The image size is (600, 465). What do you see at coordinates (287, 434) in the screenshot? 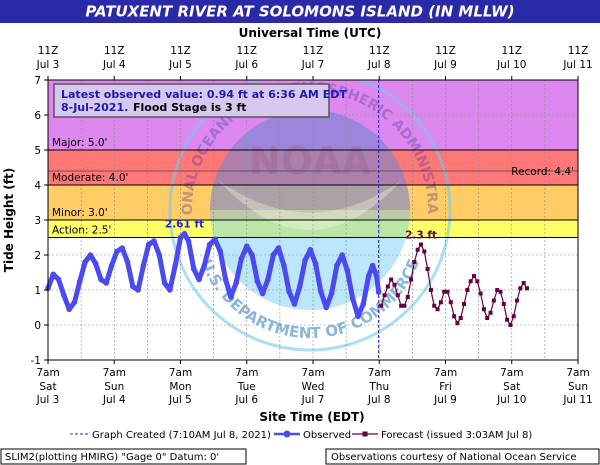
I see `legend-observed-marker` at bounding box center [287, 434].